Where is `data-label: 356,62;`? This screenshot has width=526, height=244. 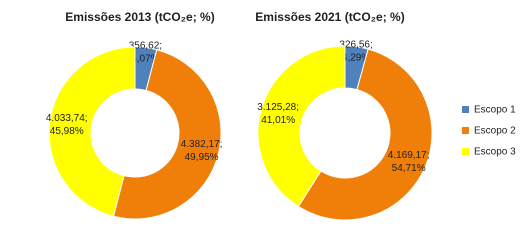 data-label: 356,62; is located at coordinates (145, 46).